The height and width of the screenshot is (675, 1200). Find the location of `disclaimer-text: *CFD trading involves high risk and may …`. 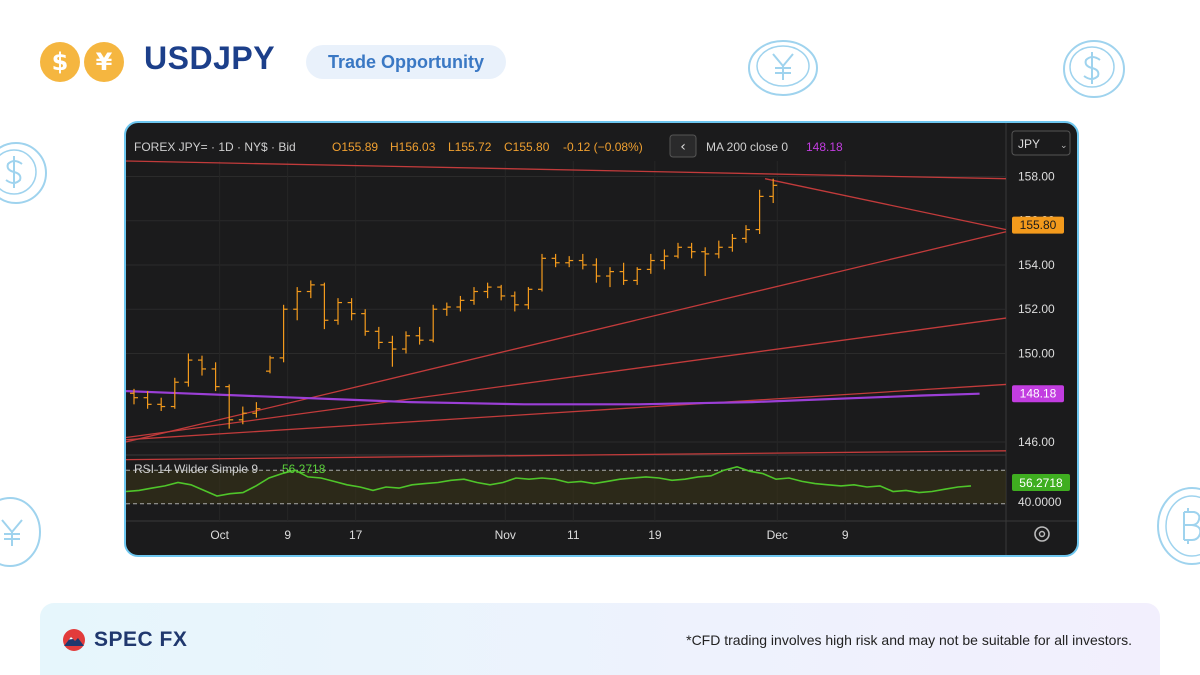

disclaimer-text: *CFD trading involves high risk and may … is located at coordinates (909, 640).